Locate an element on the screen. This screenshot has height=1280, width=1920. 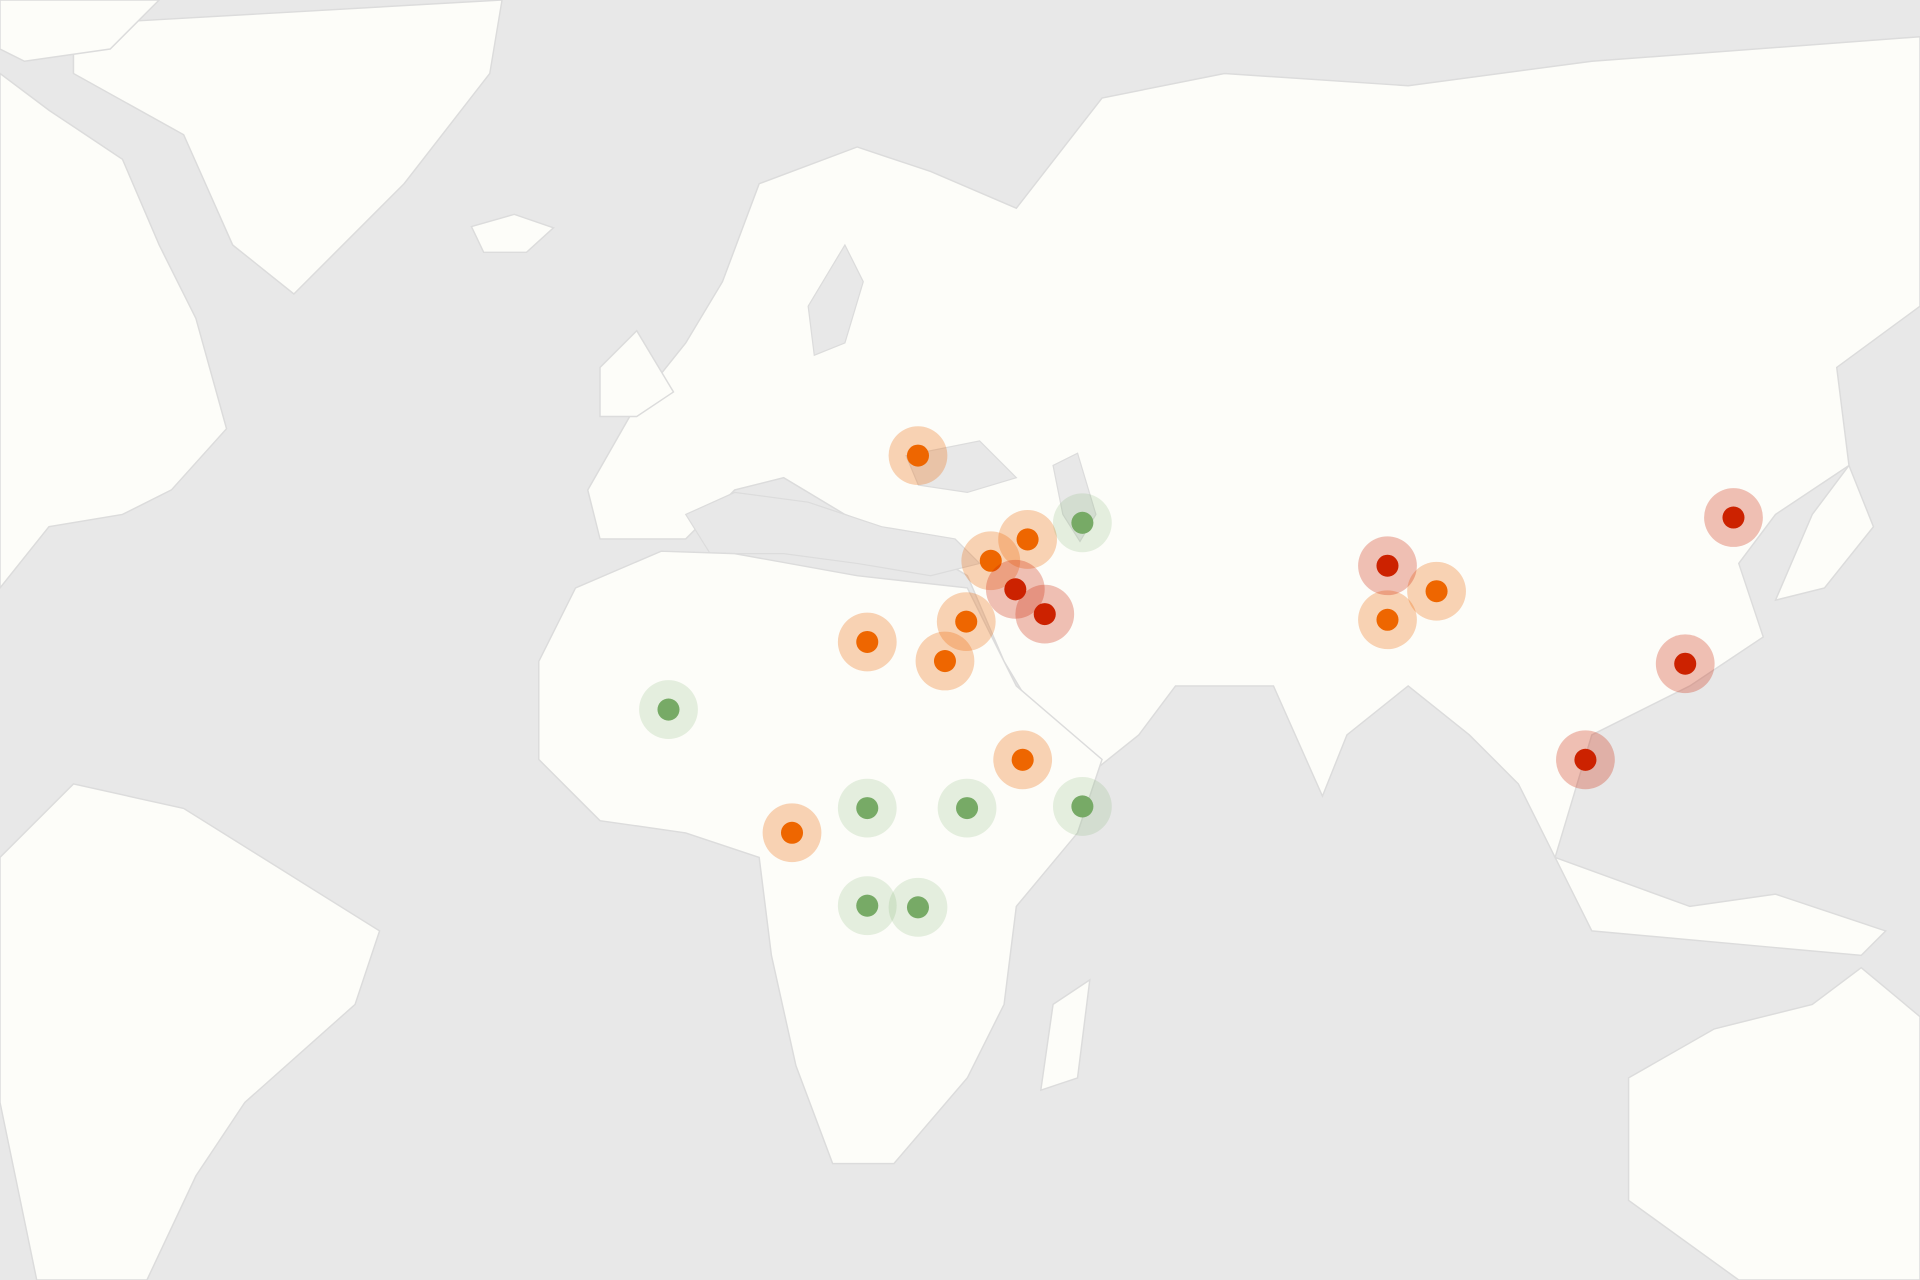
land-japan is located at coordinates (1824, 532).